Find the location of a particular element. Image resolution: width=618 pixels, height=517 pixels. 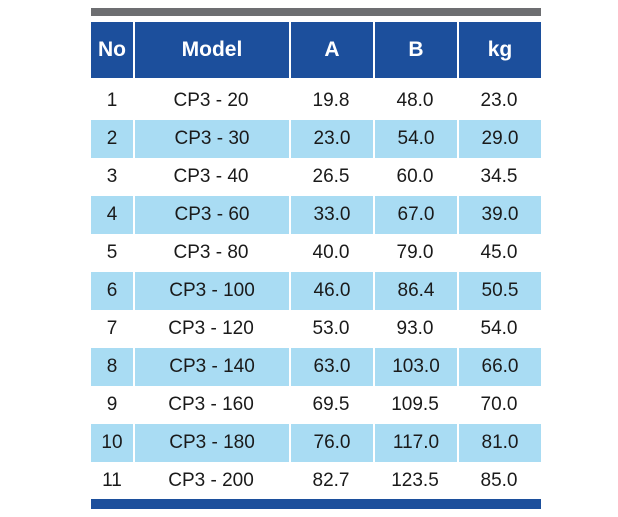

cell-a: 76.0 is located at coordinates (331, 443).